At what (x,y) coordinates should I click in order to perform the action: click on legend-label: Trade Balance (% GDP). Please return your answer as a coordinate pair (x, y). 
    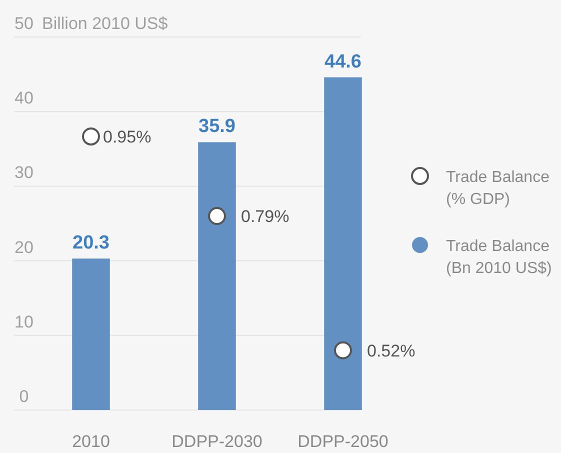
    Looking at the image, I should click on (498, 188).